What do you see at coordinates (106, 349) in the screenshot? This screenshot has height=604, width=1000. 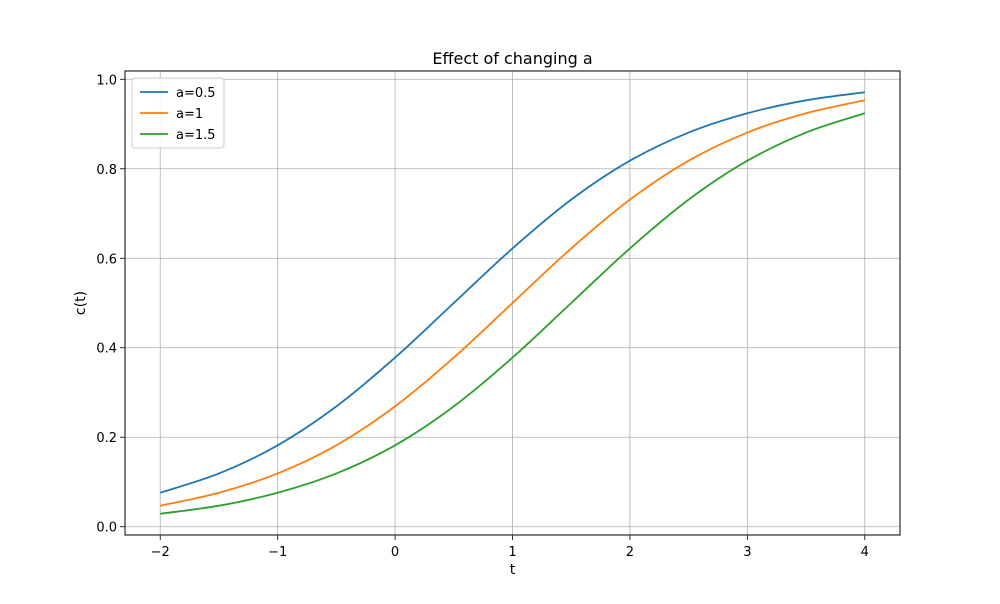 I see `y-tick-label: 0.4` at bounding box center [106, 349].